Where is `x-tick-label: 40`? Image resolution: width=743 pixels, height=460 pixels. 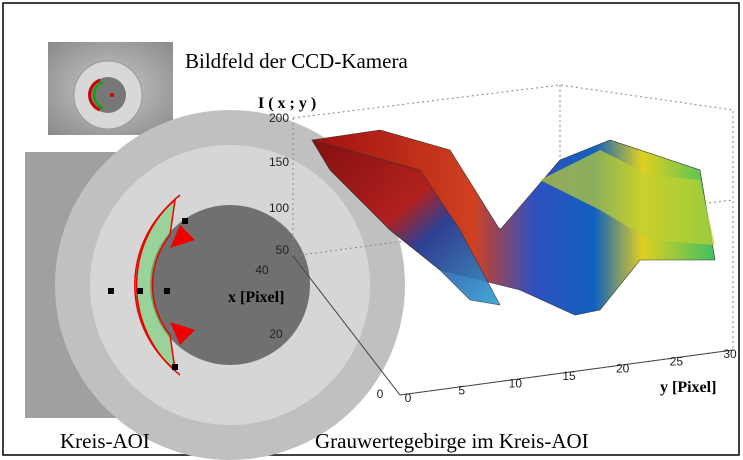
x-tick-label: 40 is located at coordinates (262, 270).